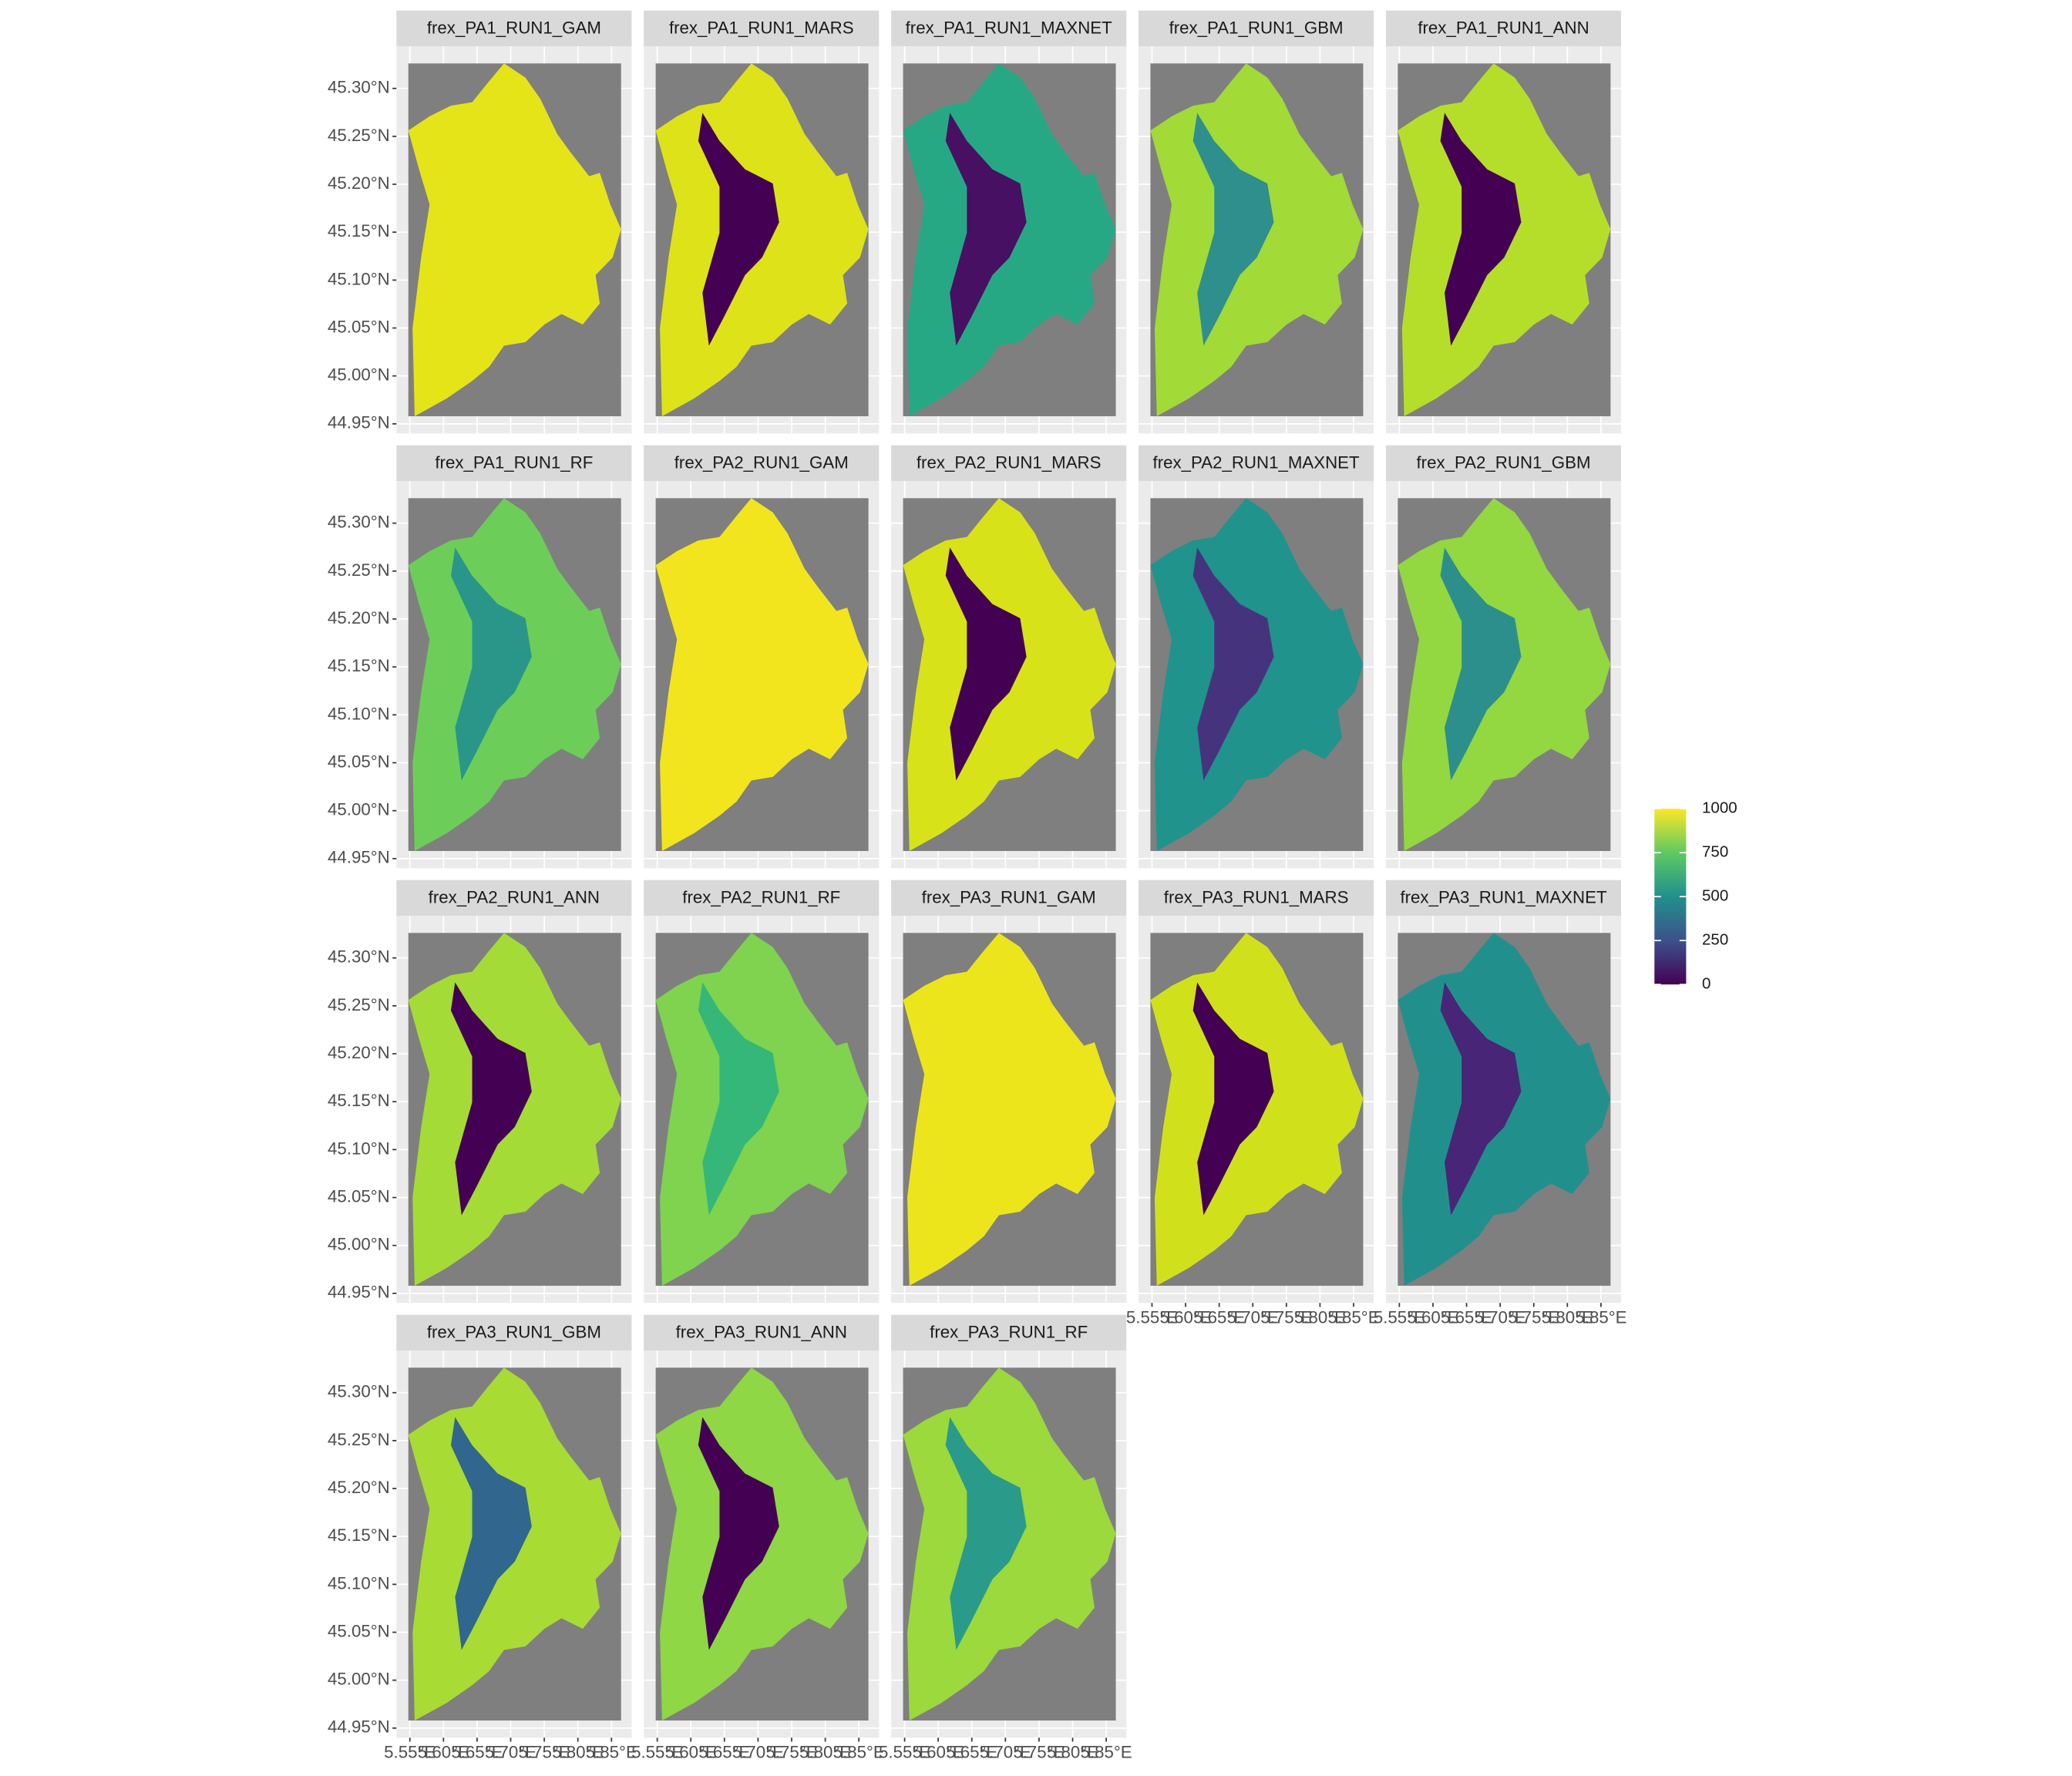 Image resolution: width=2072 pixels, height=1776 pixels. I want to click on facet-title: frex_PA3_RUN1_MAXNET, so click(1503, 898).